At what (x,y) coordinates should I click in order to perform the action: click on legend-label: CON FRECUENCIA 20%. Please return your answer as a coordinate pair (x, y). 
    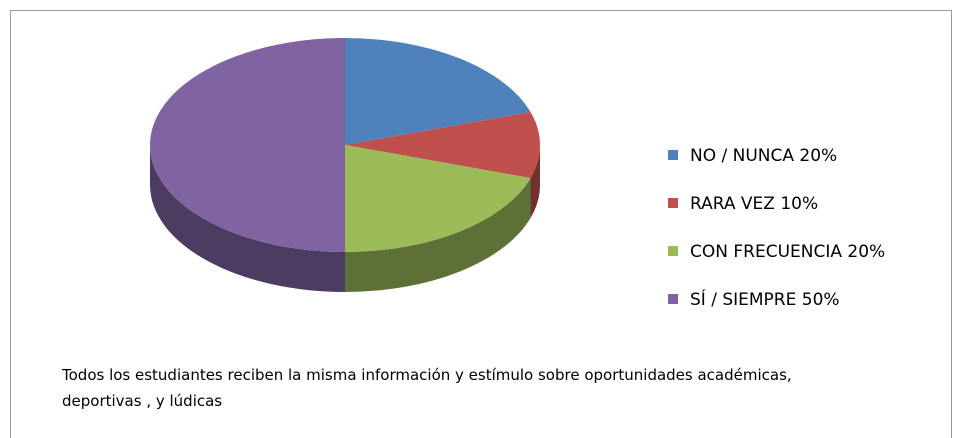
    Looking at the image, I should click on (787, 252).